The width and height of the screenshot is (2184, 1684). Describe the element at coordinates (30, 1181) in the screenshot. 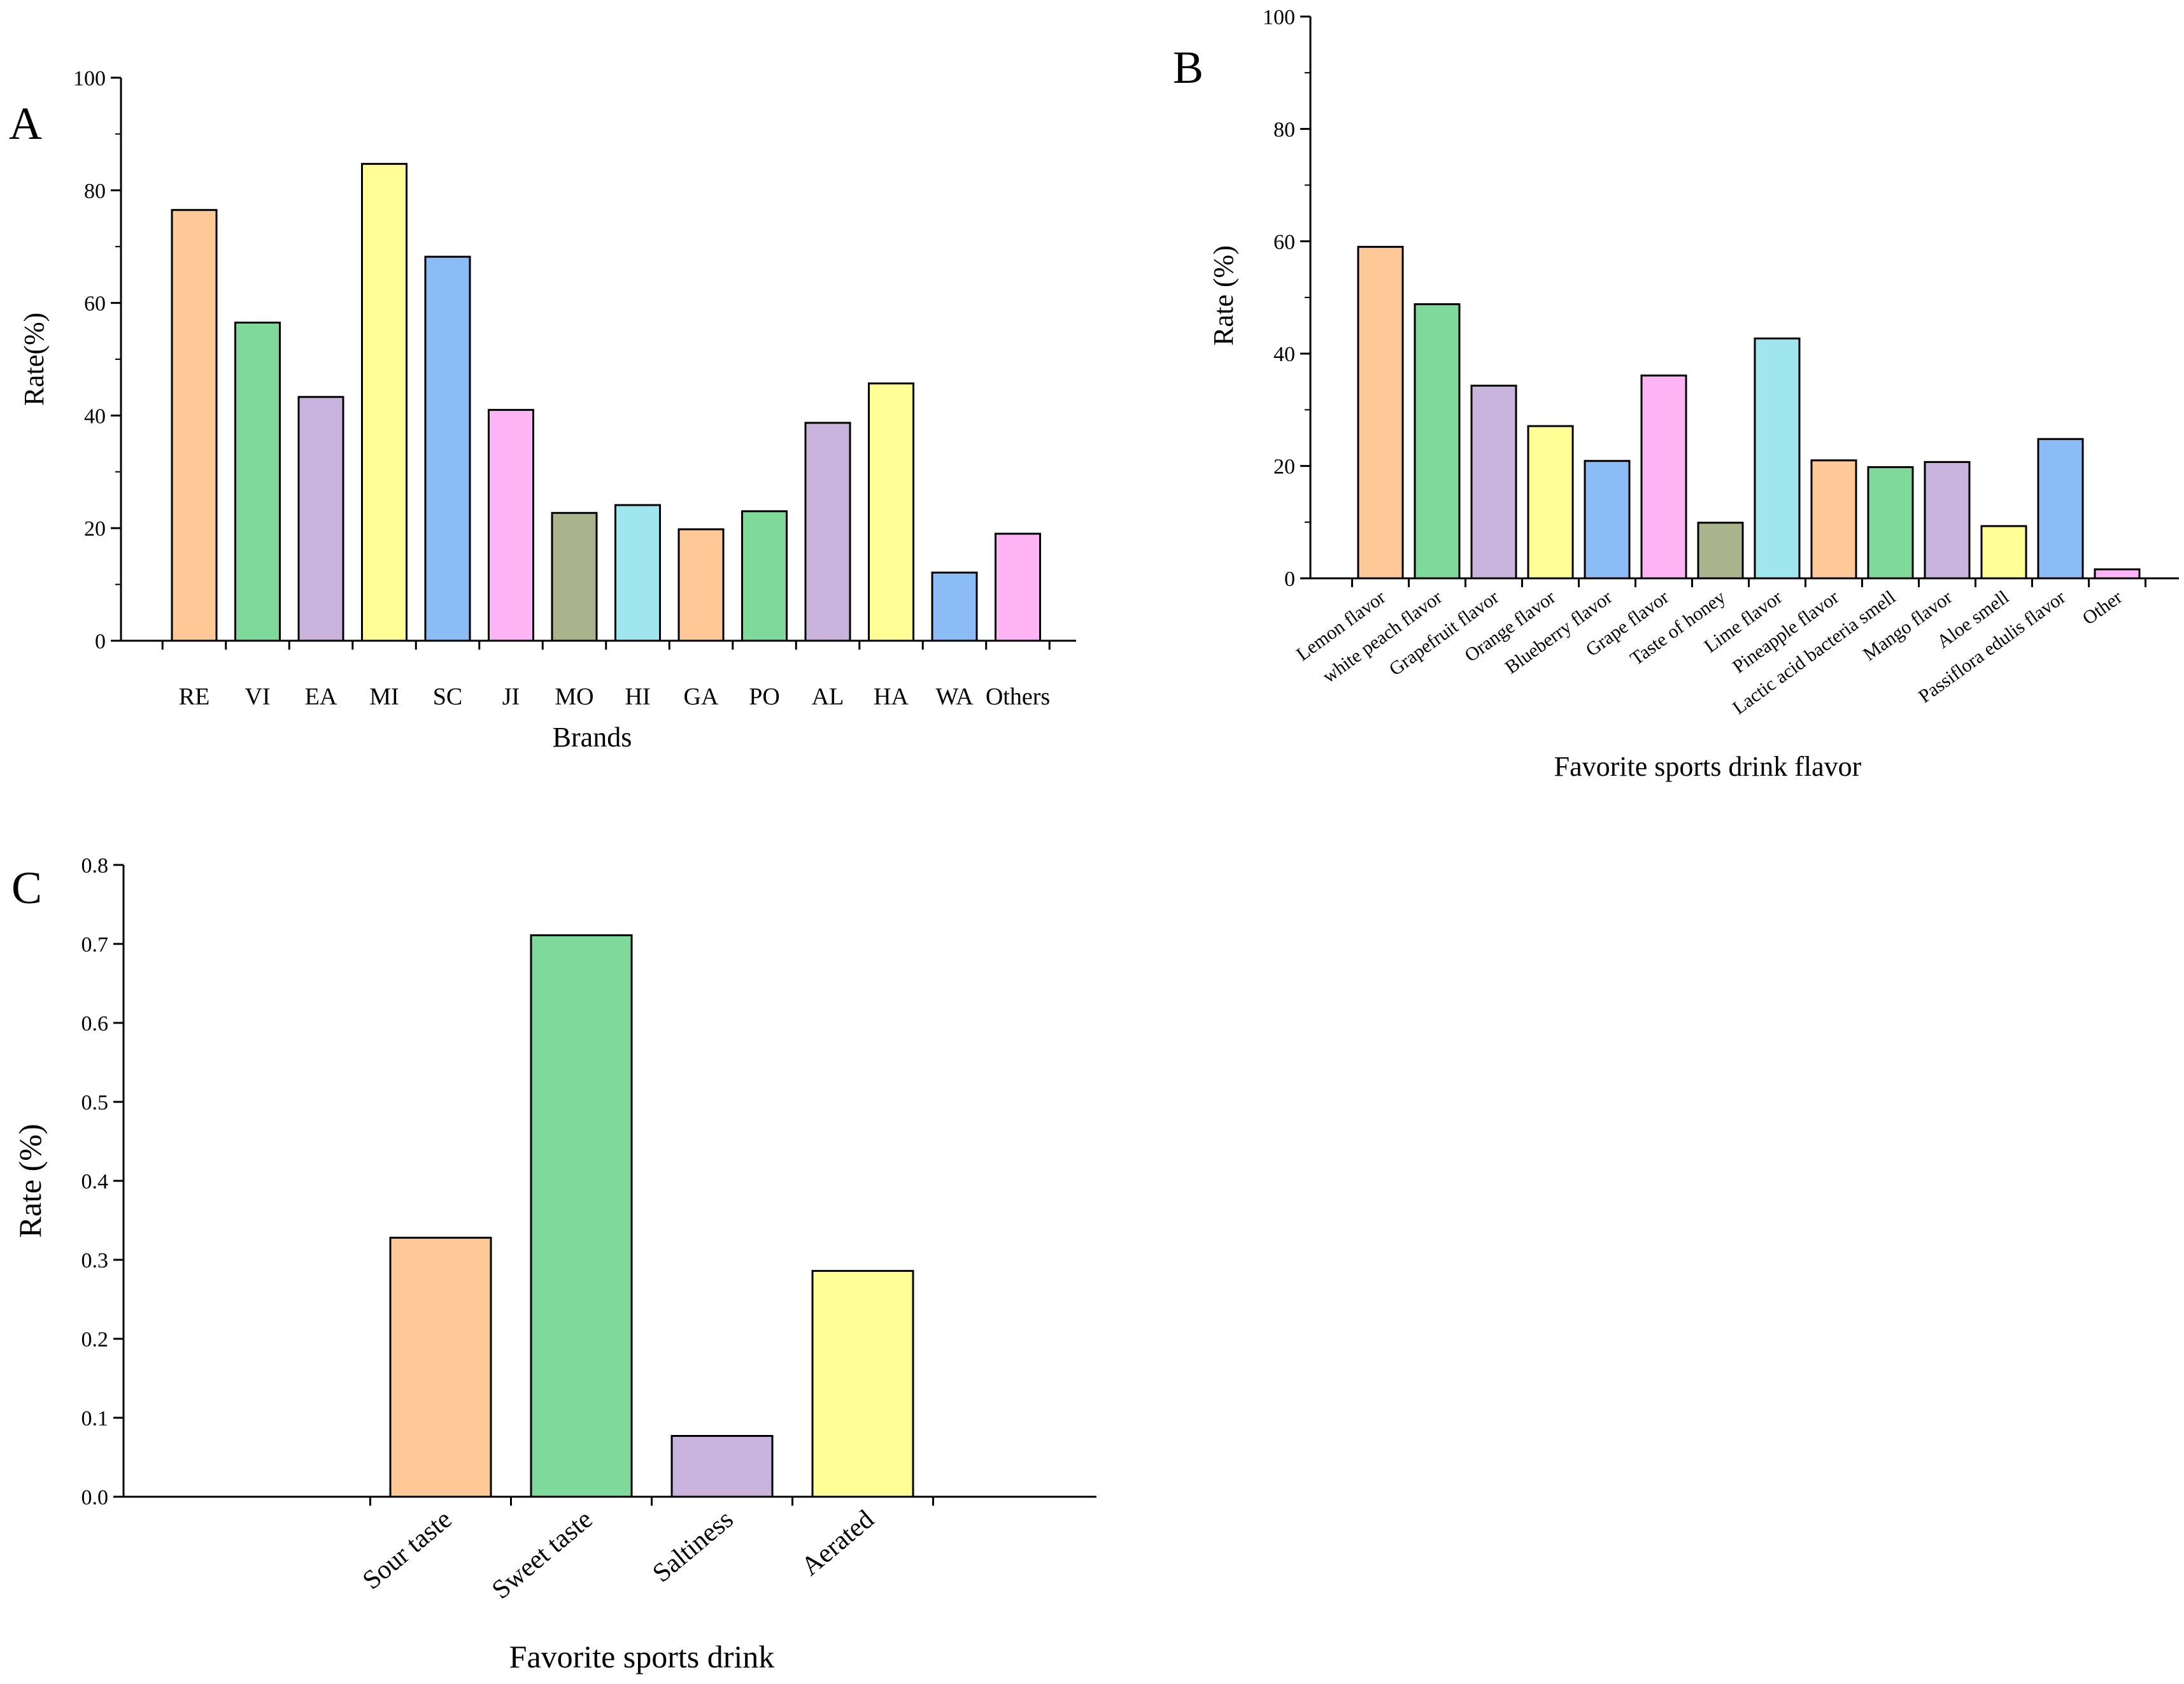

I see `y-axis-title-c: Rate (%)` at that location.